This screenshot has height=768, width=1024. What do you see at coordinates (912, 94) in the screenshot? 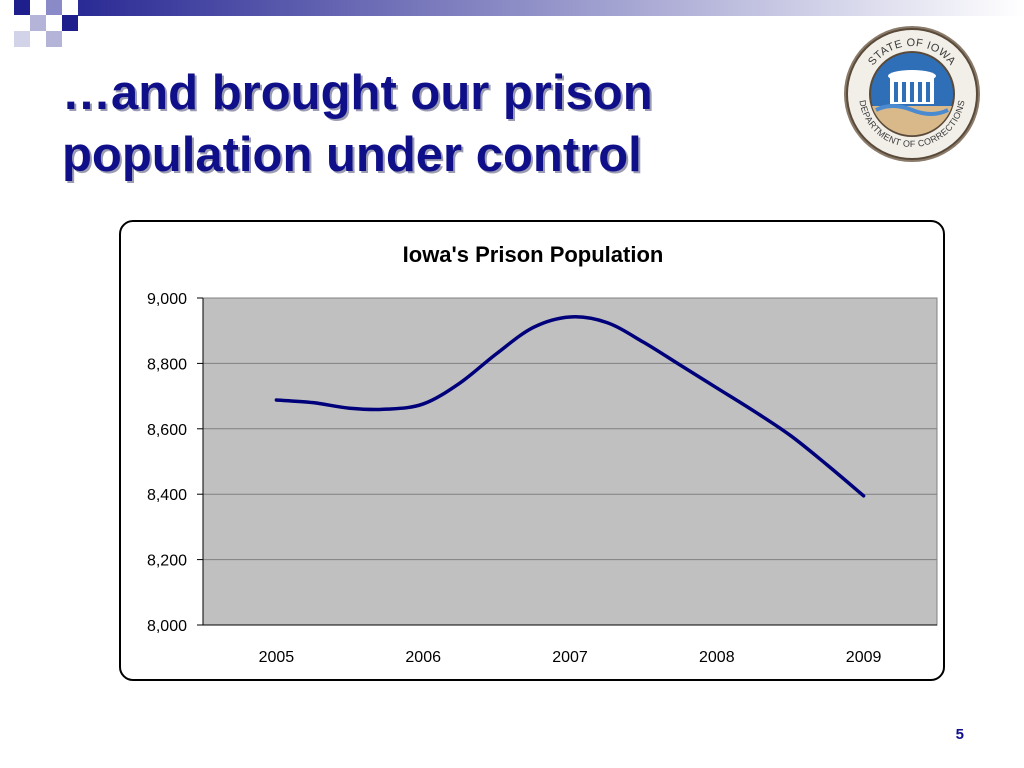
I see `iowa-doc-seal-icon: STATE OF IOWA DEPARTMENT OF CORRECTIONS` at bounding box center [912, 94].